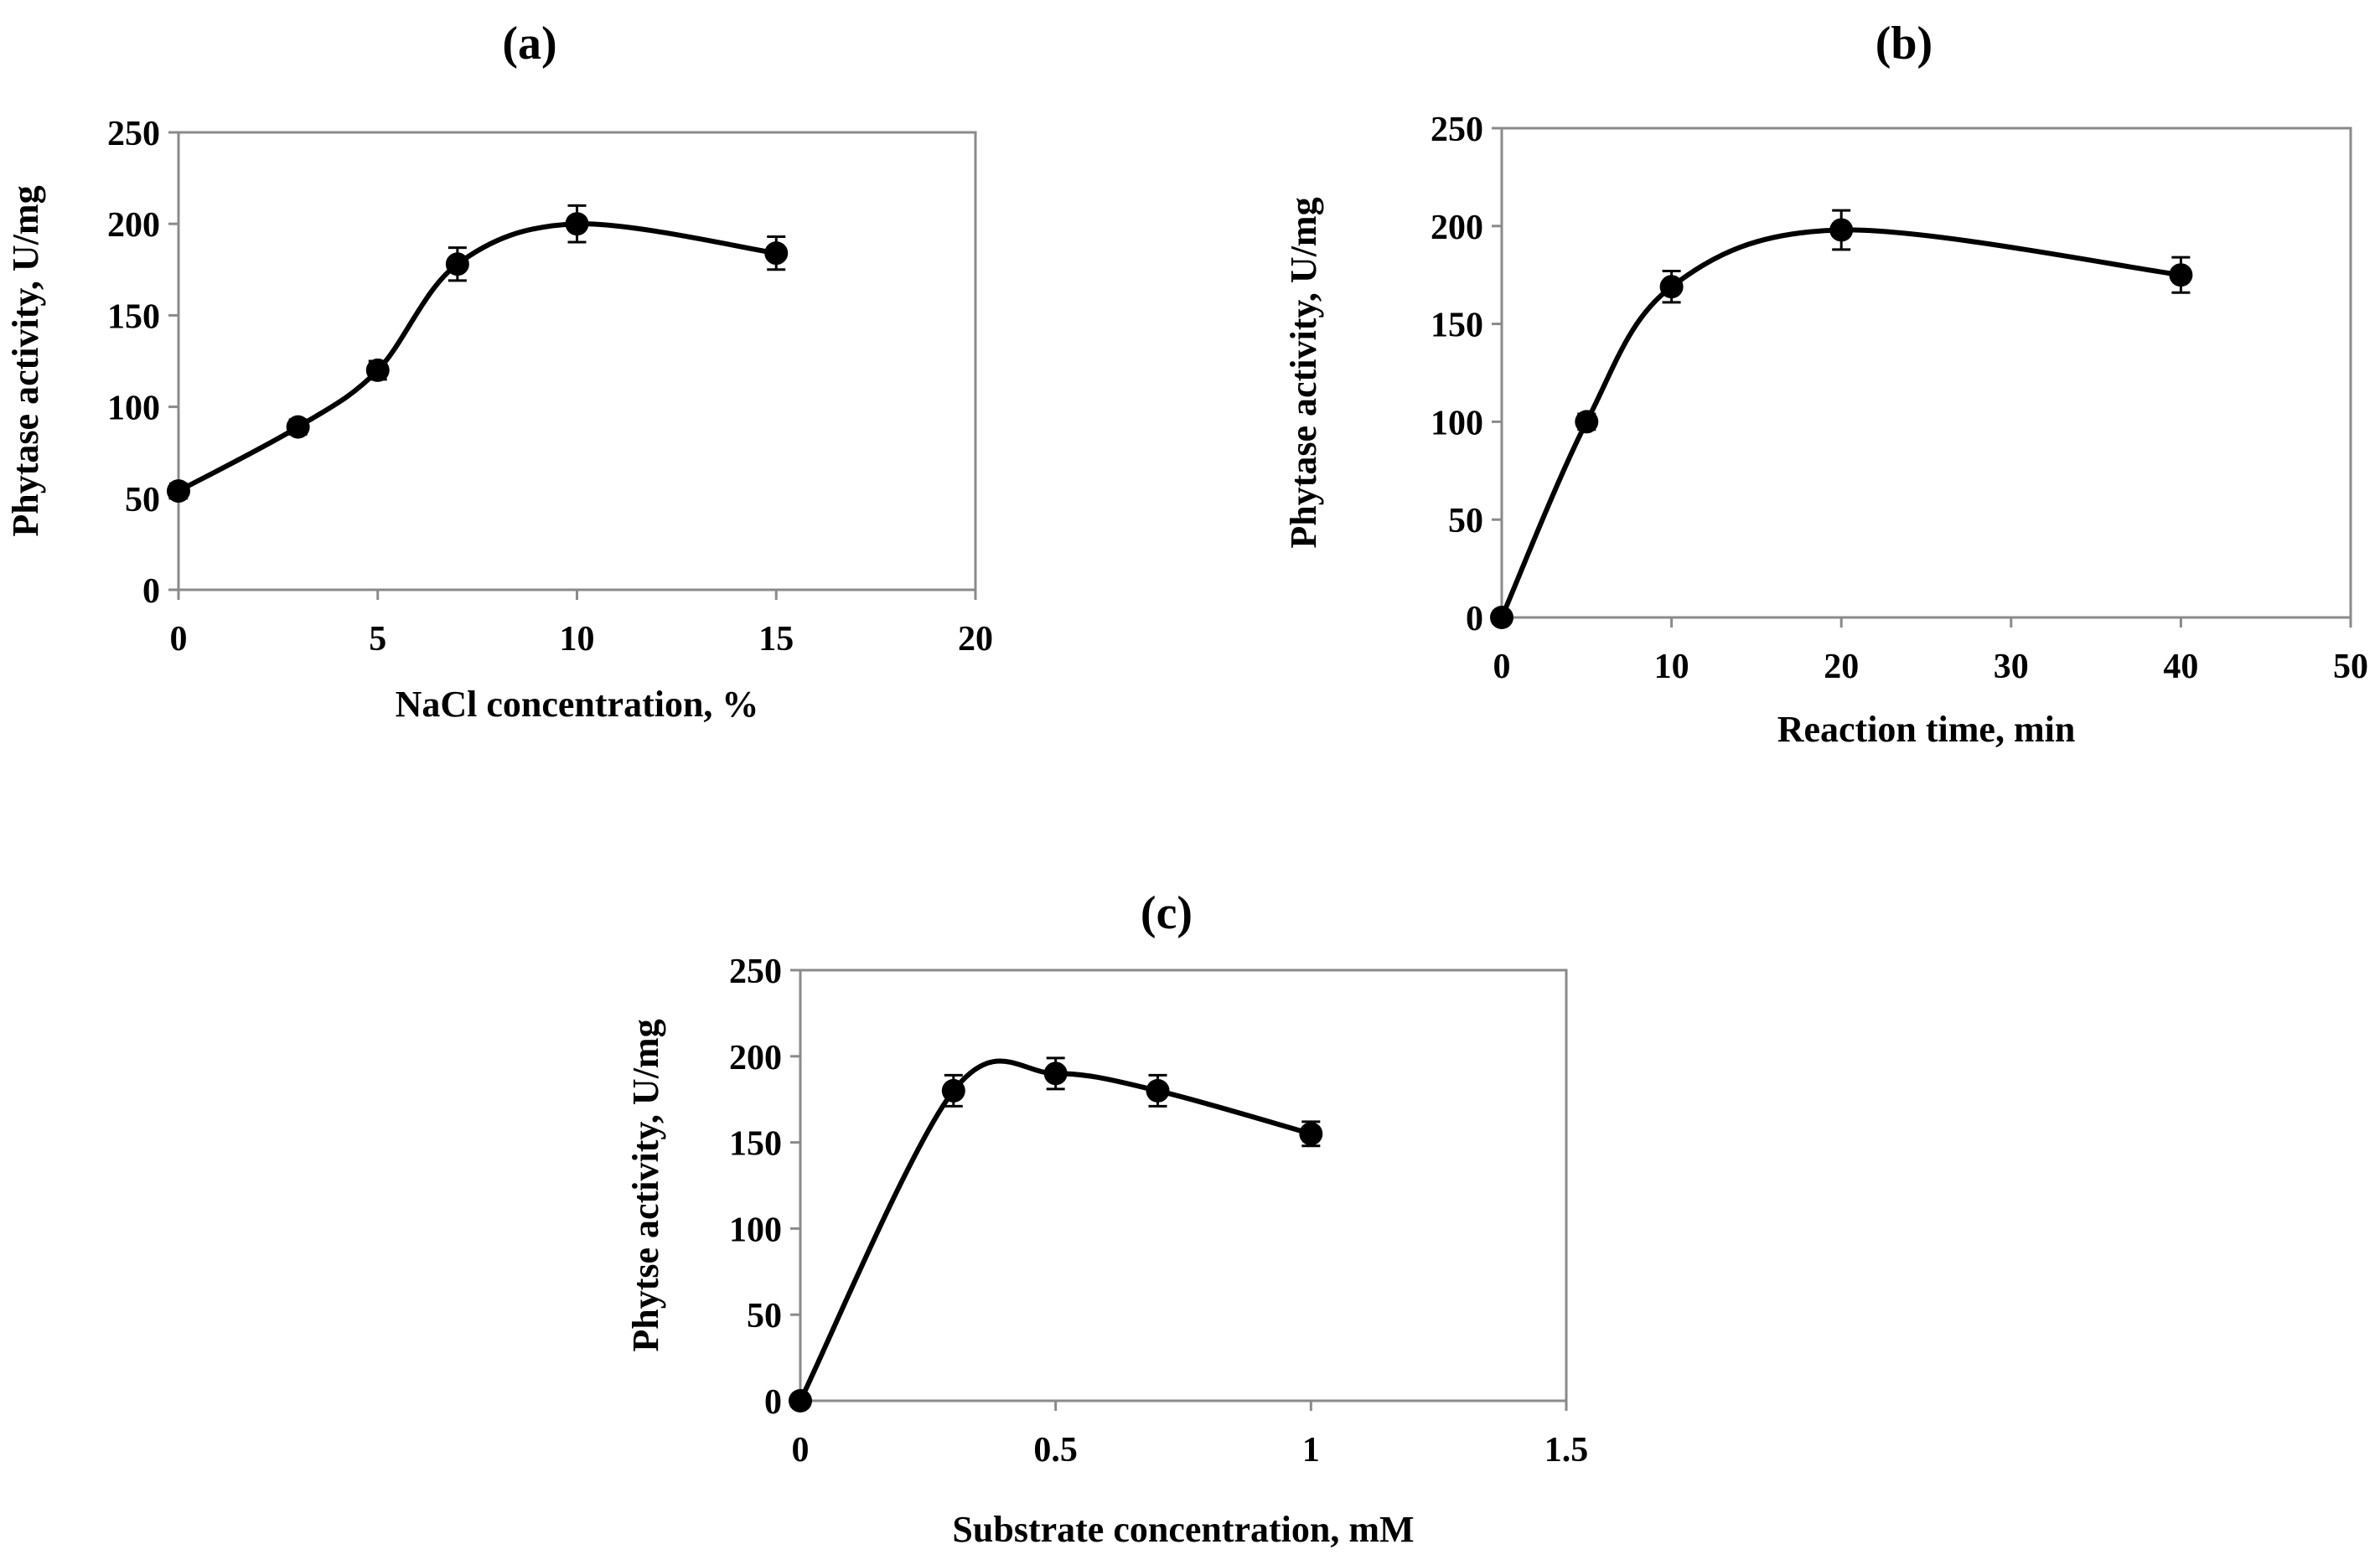 This screenshot has width=2380, height=1565. Describe the element at coordinates (1167, 913) in the screenshot. I see `panel-title: (c)` at that location.